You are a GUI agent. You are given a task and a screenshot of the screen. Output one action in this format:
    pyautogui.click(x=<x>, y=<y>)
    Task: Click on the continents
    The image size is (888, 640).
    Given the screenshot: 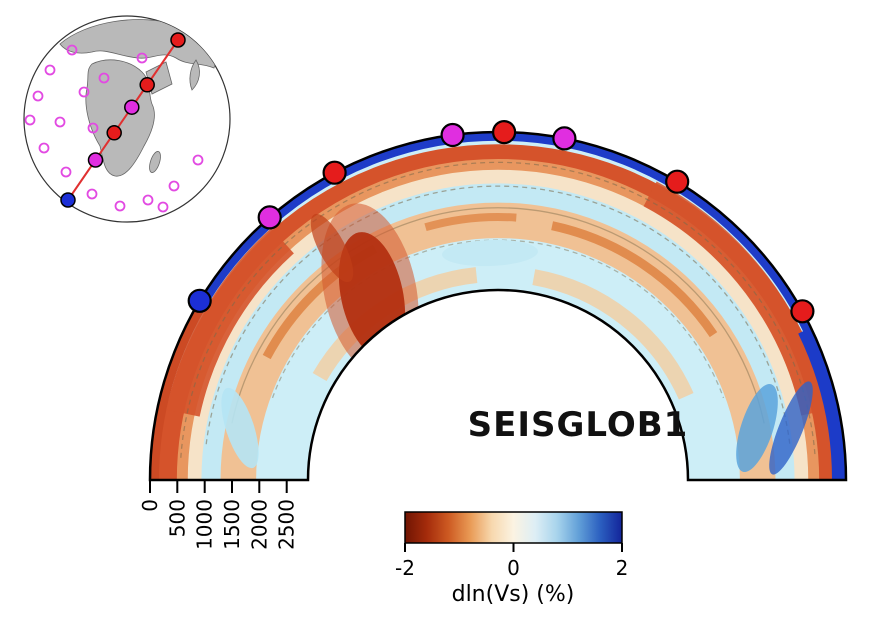 What is the action you would take?
    pyautogui.click(x=137, y=98)
    